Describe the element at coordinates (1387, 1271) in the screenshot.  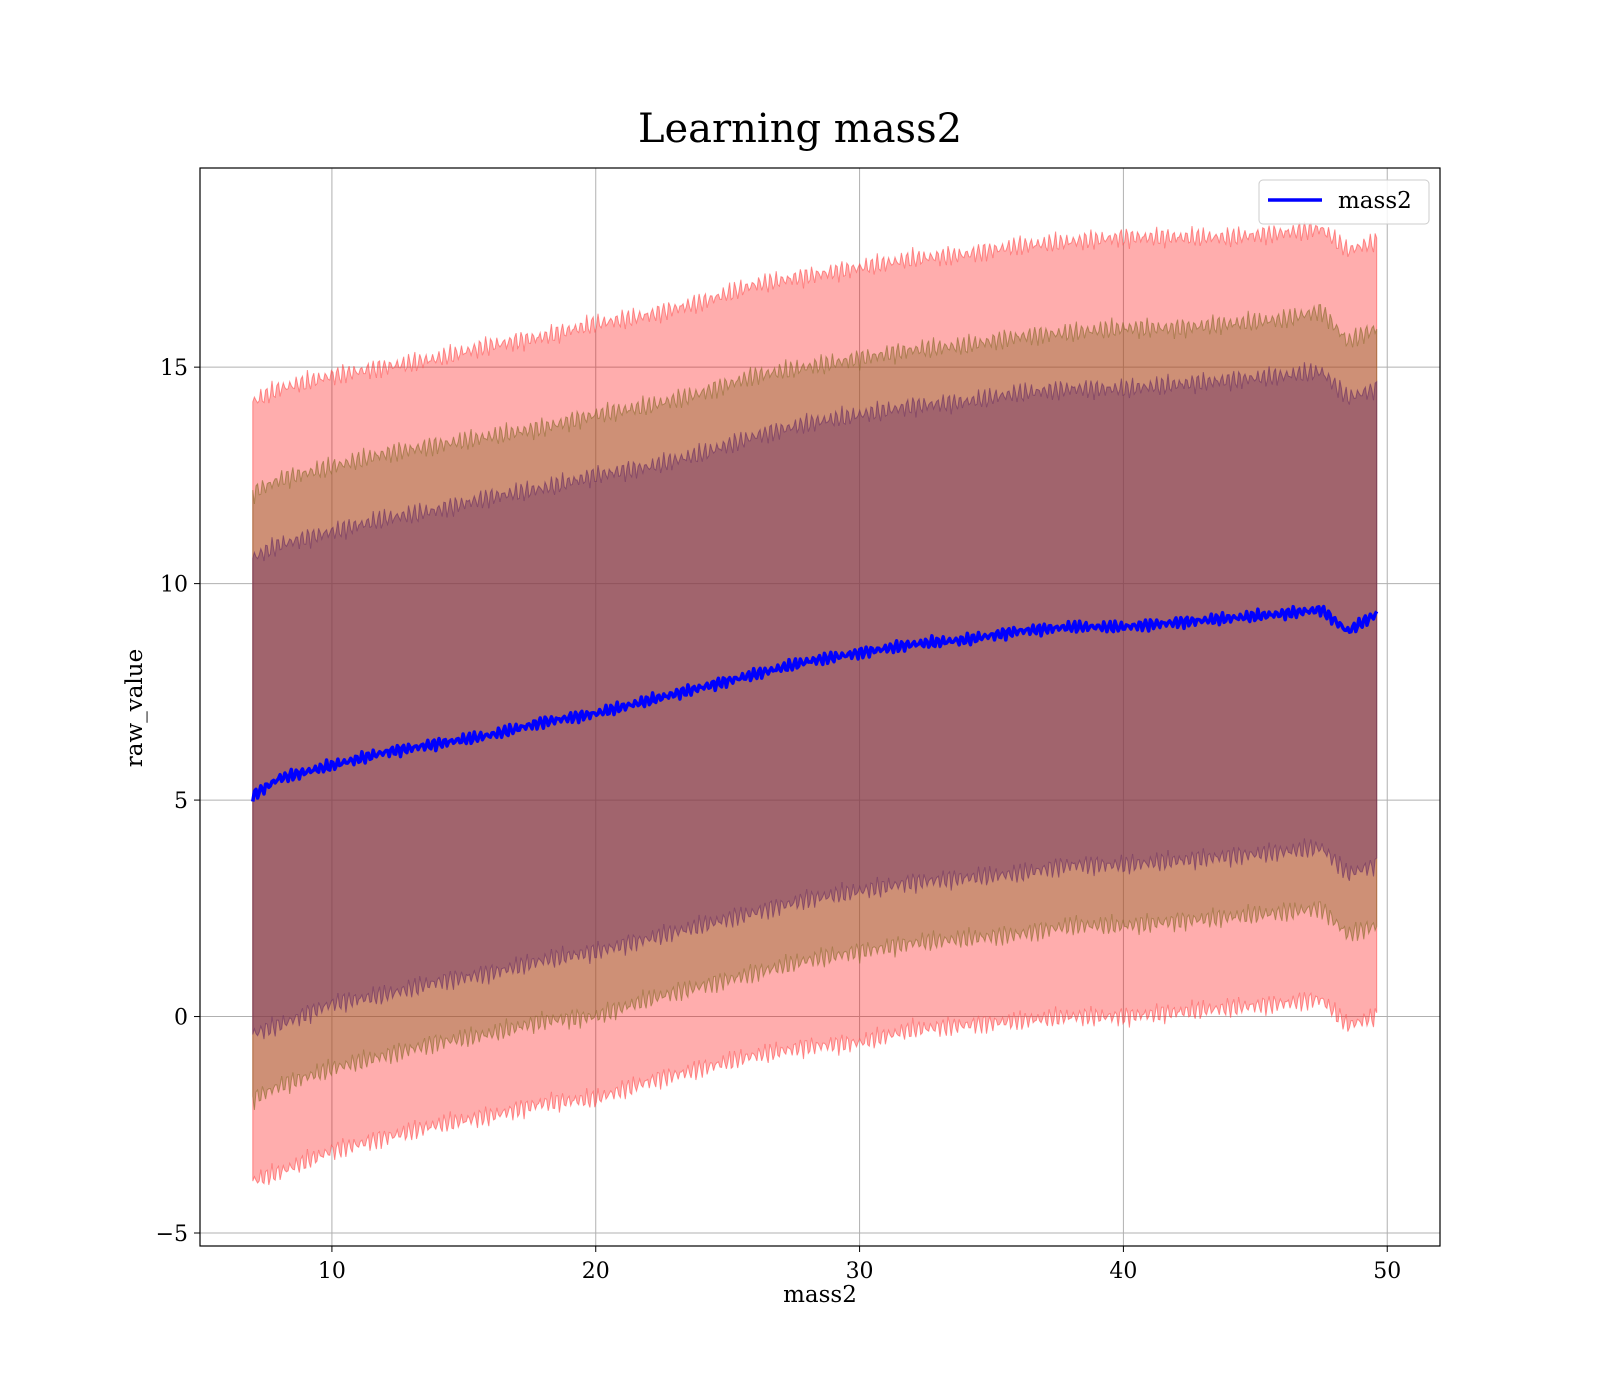
I see `x-tick-label: 50` at that location.